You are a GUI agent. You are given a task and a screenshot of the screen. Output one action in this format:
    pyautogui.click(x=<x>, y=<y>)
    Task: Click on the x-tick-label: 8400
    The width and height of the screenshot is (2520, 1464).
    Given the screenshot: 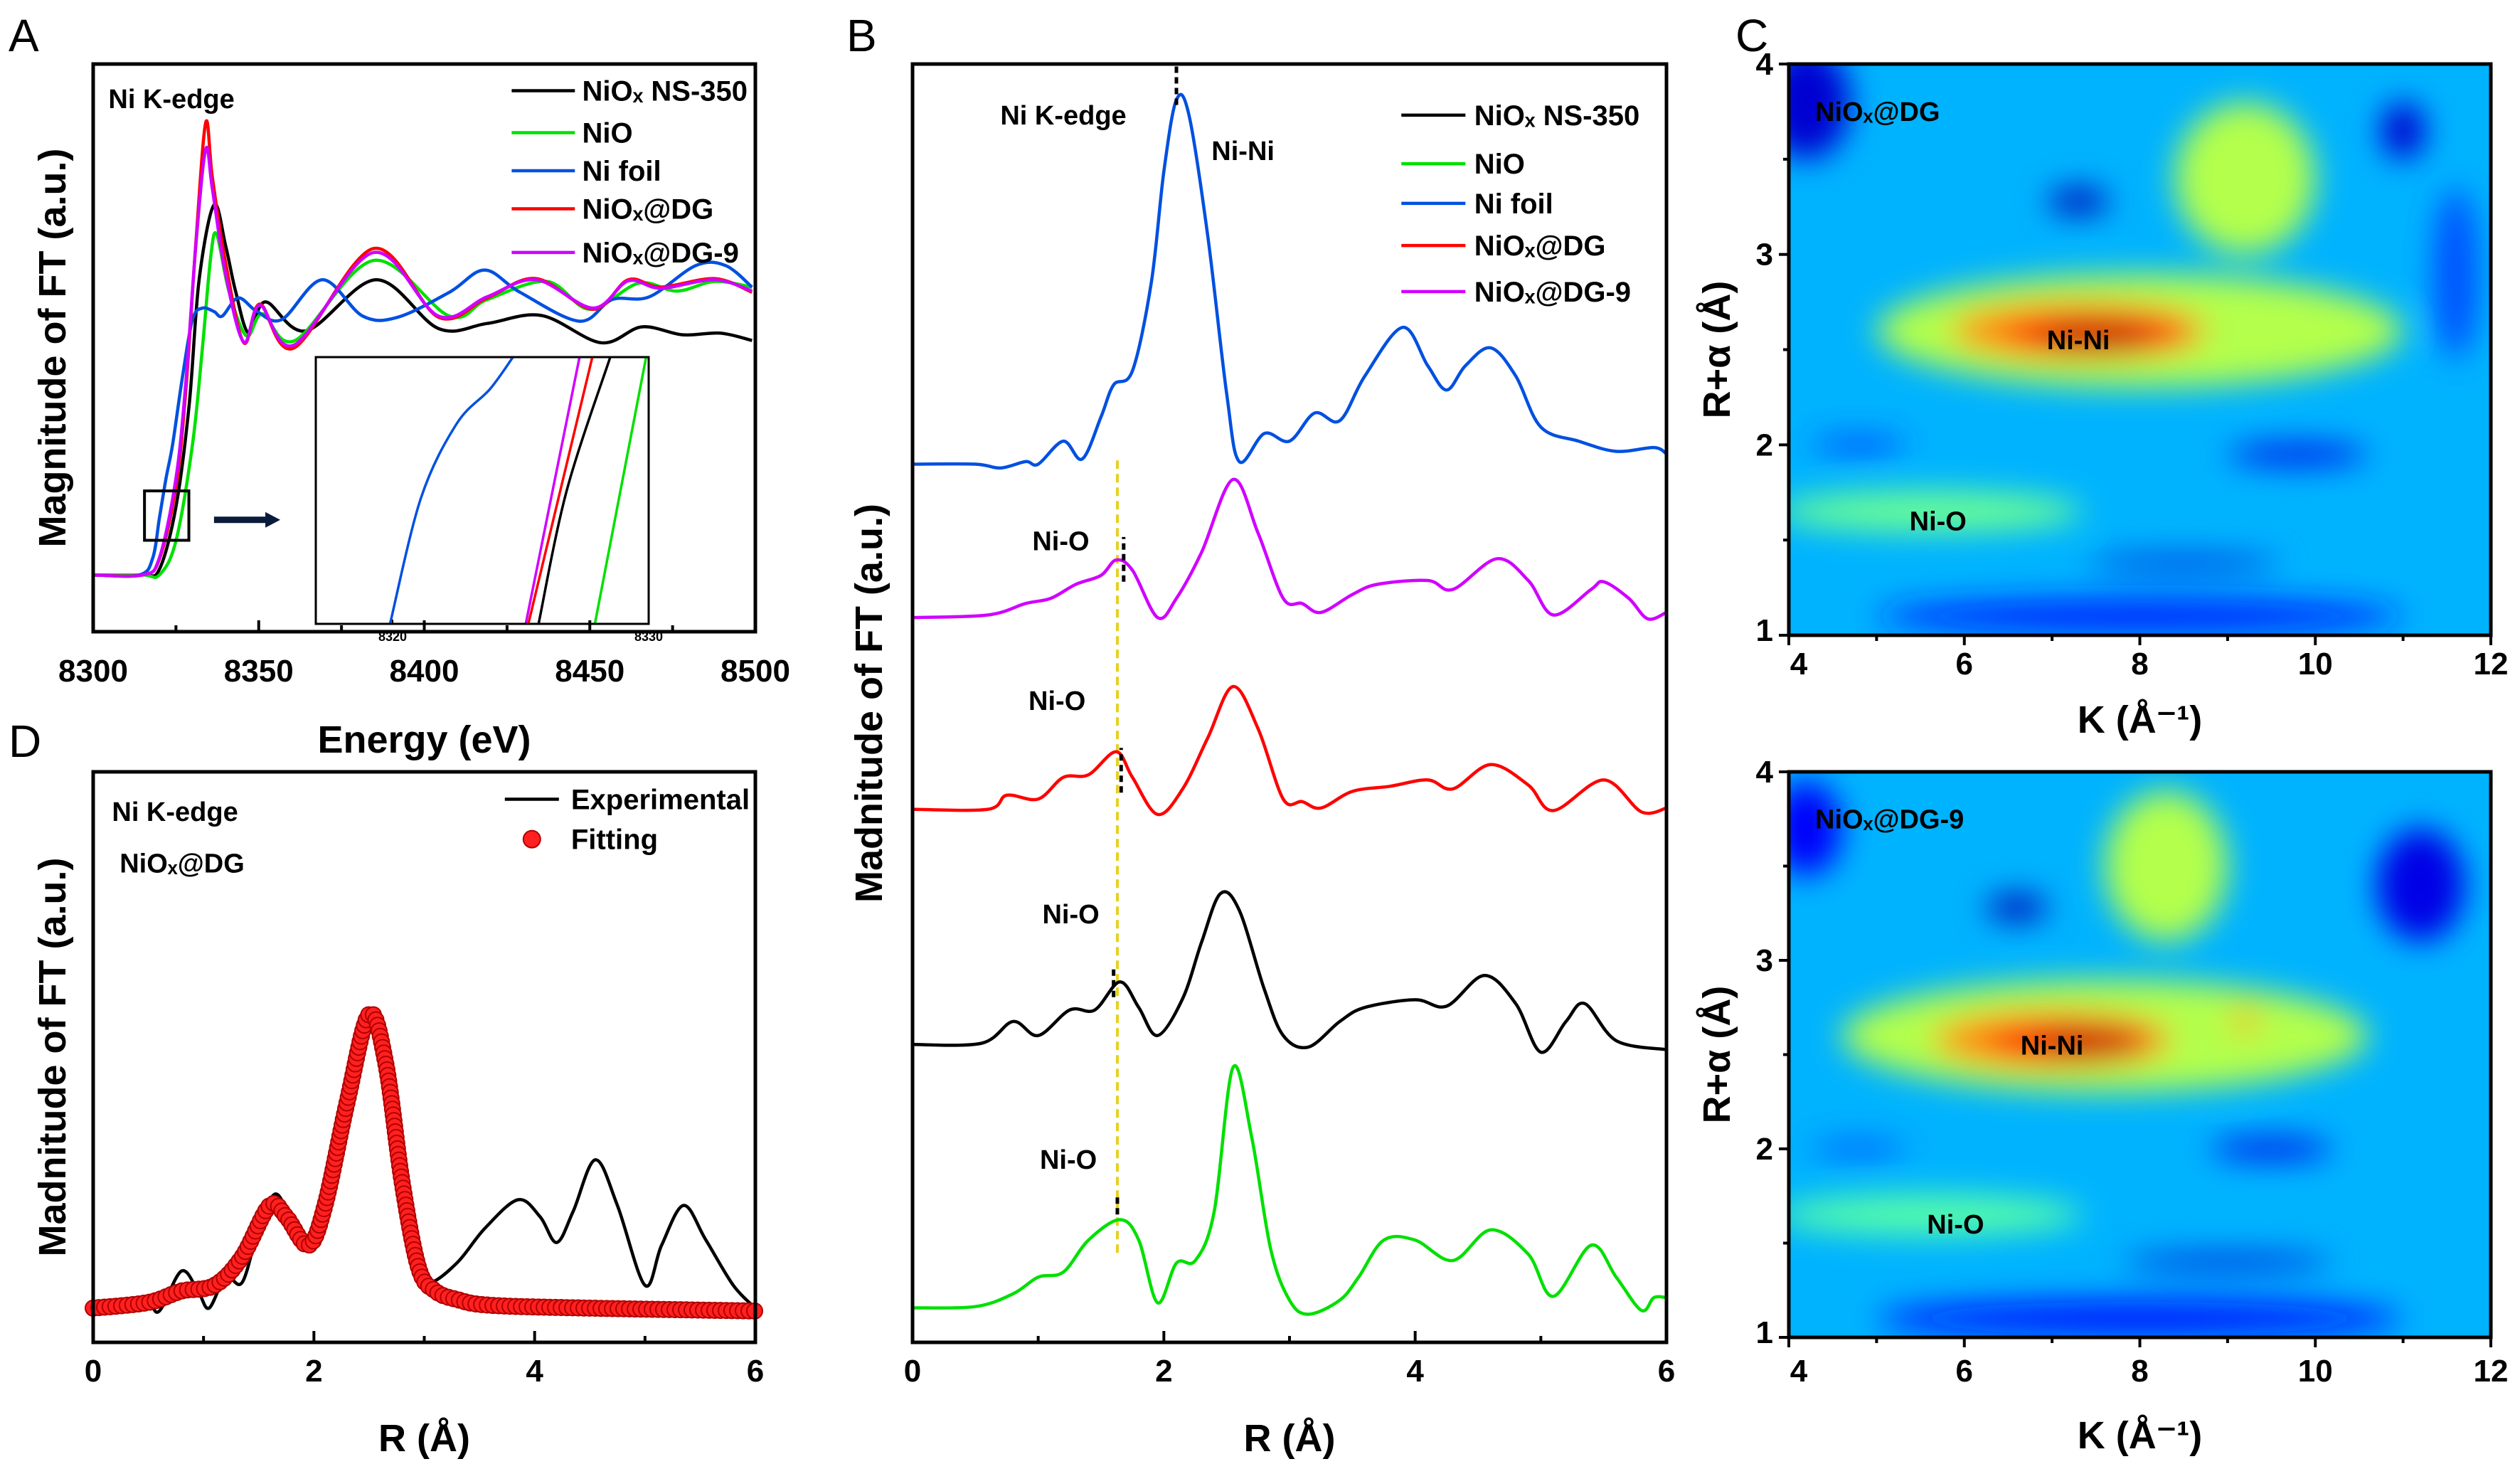 What is the action you would take?
    pyautogui.click(x=424, y=671)
    